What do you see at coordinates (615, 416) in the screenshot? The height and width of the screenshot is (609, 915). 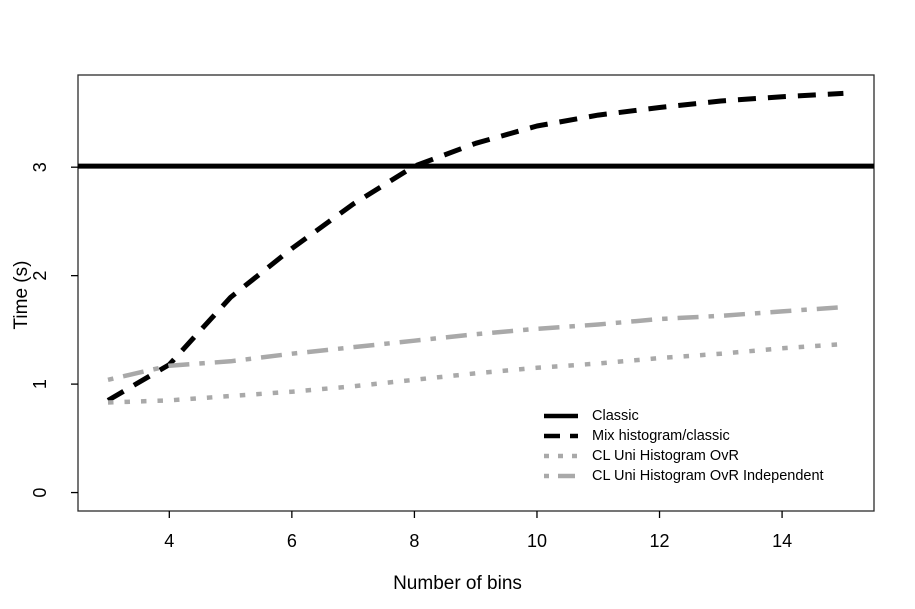 I see `legend-label: Classic` at bounding box center [615, 416].